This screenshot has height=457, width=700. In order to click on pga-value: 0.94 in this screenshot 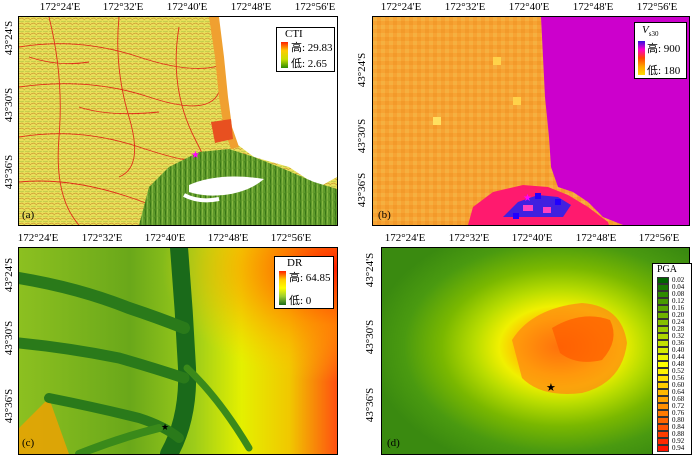, I will do `click(678, 448)`.